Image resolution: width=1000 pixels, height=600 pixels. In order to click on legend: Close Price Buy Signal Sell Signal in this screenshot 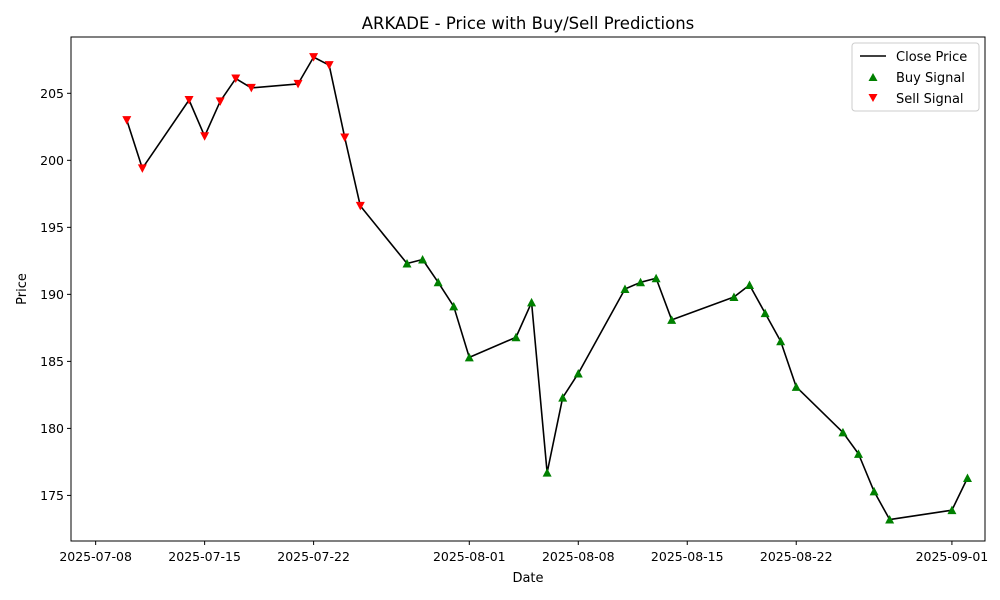, I will do `click(915, 77)`.